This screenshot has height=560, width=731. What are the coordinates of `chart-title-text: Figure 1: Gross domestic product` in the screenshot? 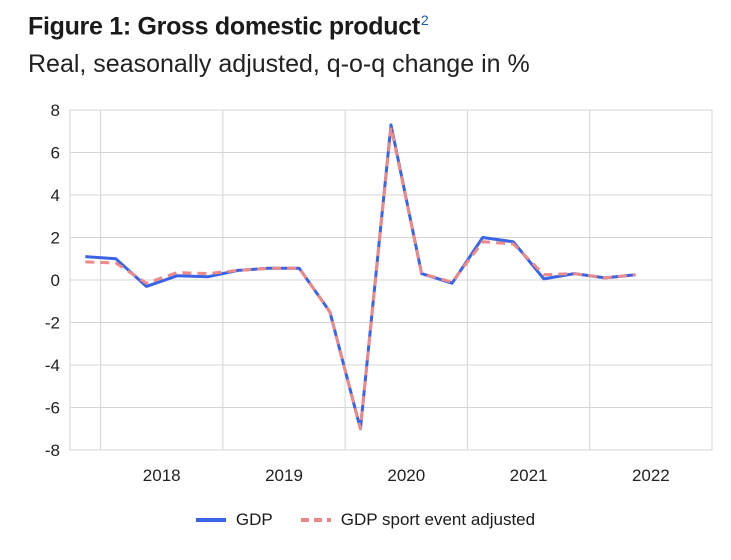 It's located at (224, 26).